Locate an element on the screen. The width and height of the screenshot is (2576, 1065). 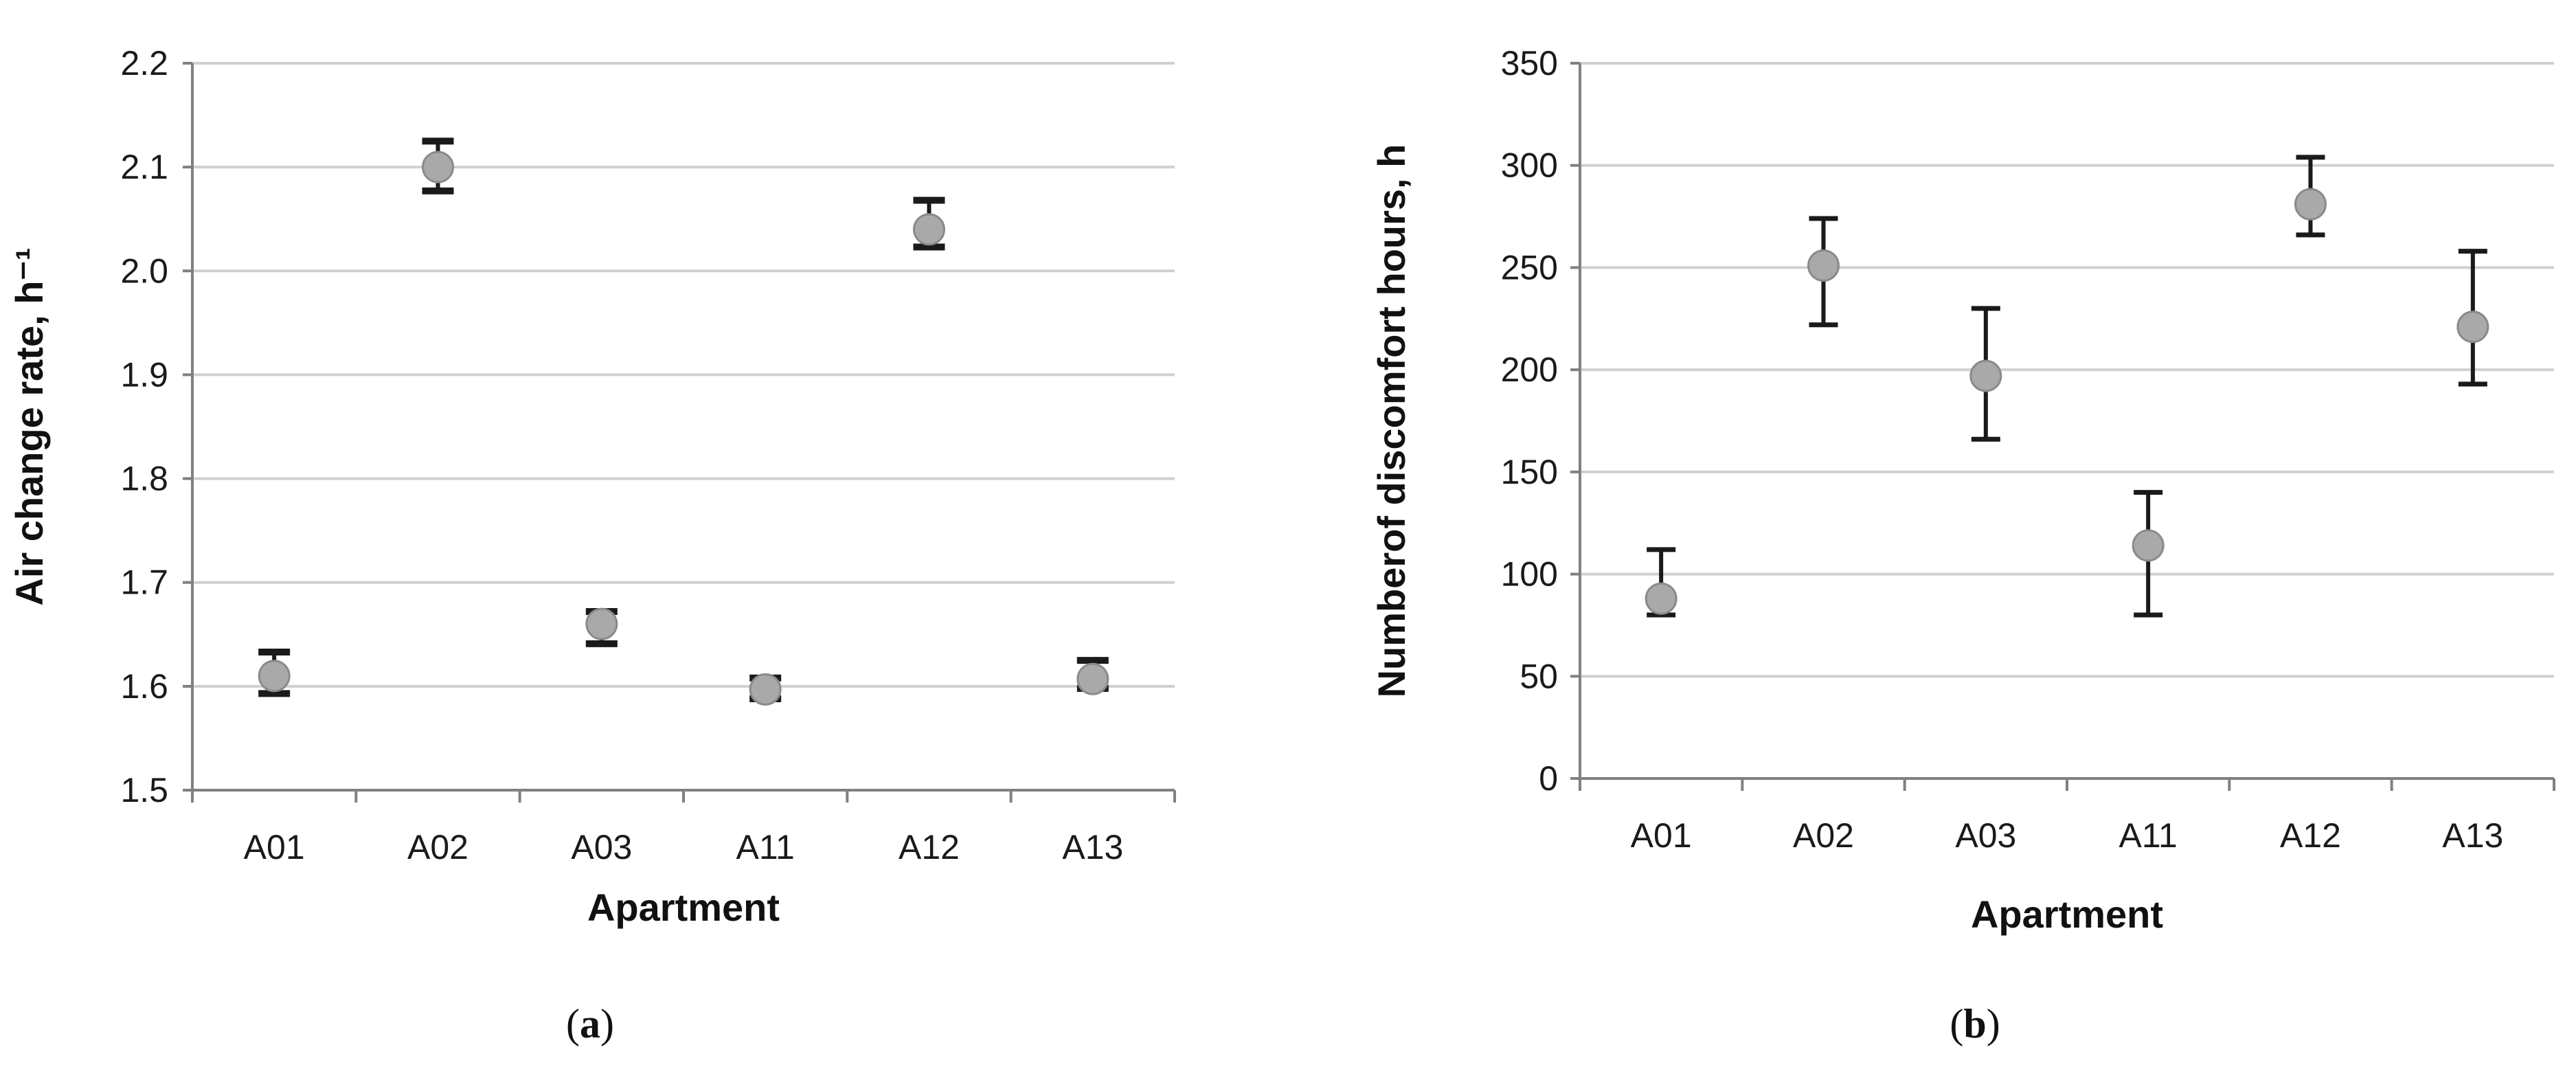
y-axis-title: Air change rate, h⁻¹ is located at coordinates (29, 426).